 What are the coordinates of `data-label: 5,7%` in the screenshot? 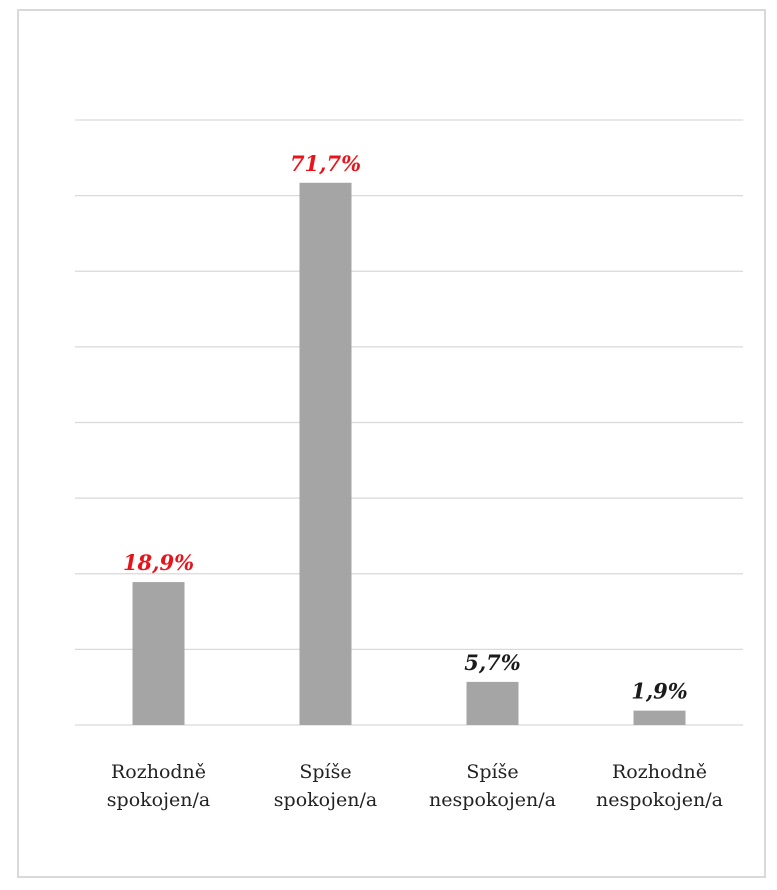 It's located at (492, 662).